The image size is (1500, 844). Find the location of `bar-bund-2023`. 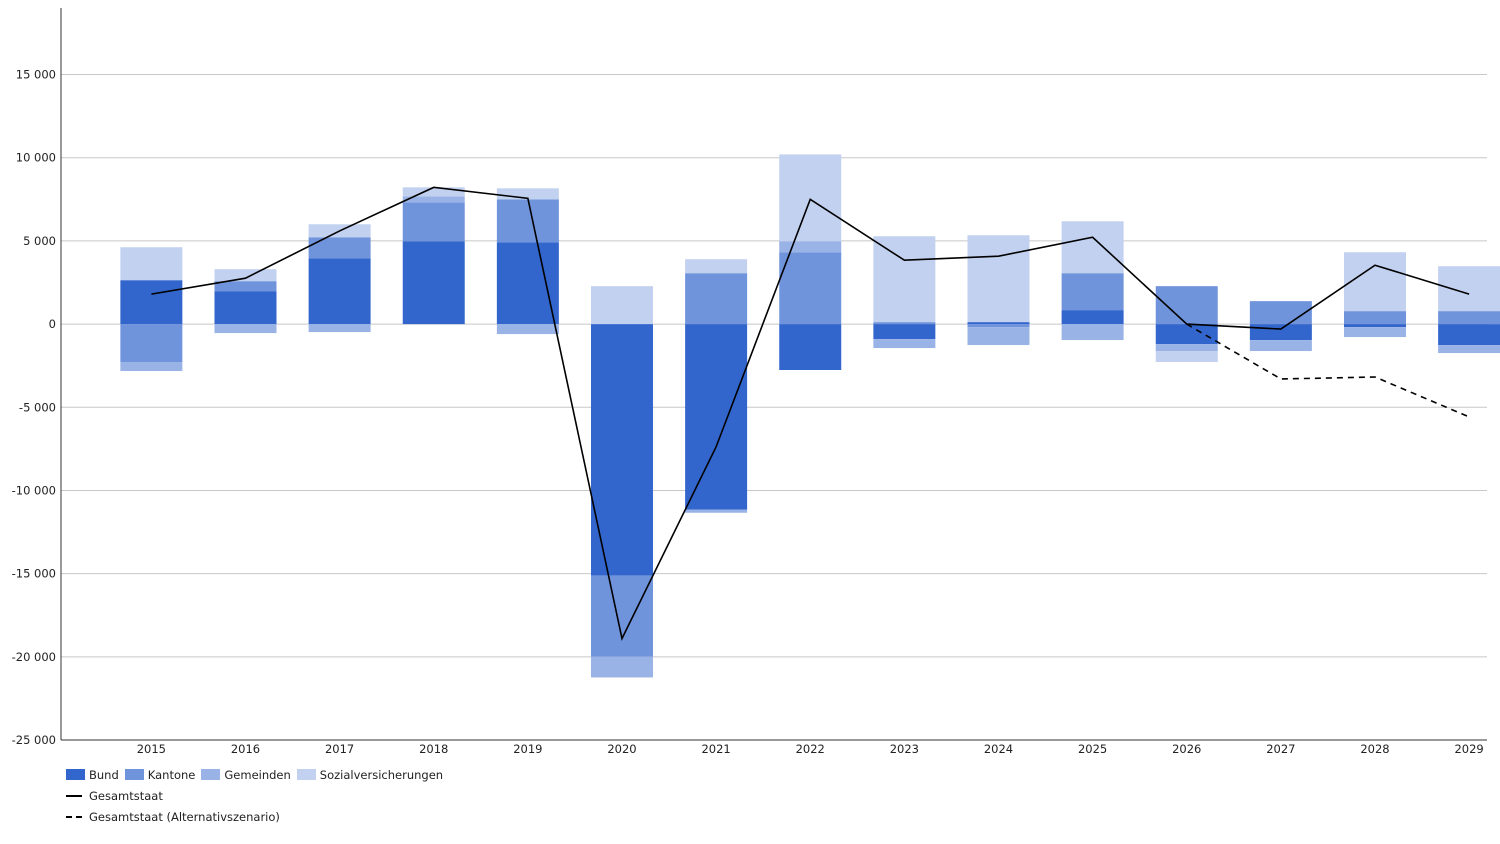

bar-bund-2023 is located at coordinates (904, 332).